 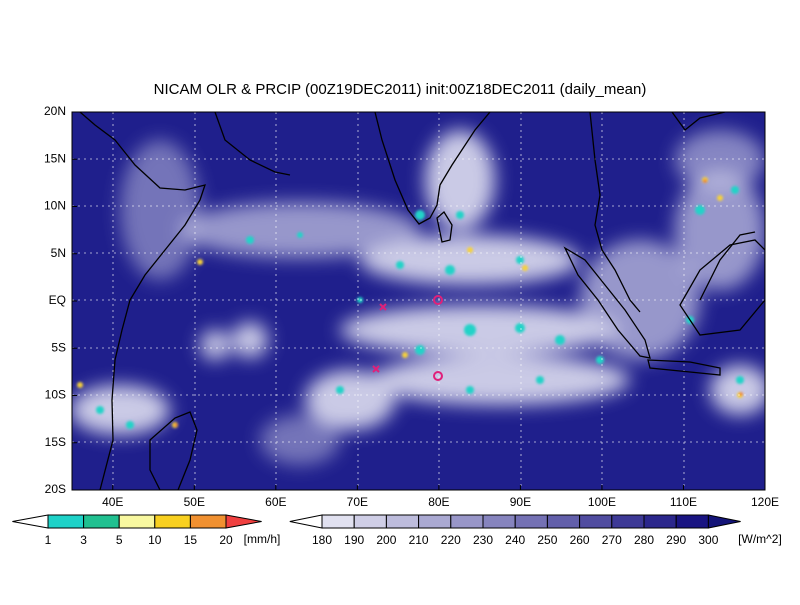 I want to click on colorbar-label: 300, so click(x=708, y=540).